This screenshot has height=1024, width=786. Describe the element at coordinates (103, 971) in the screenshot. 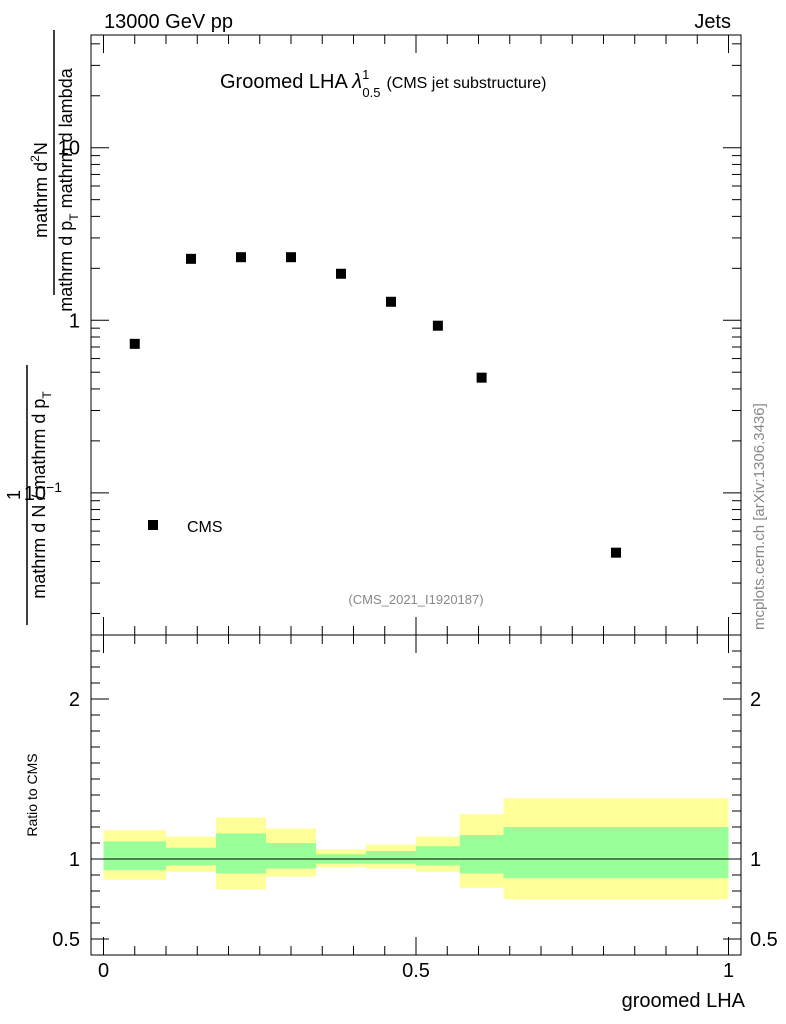

I see `x-tick-label: 0` at that location.